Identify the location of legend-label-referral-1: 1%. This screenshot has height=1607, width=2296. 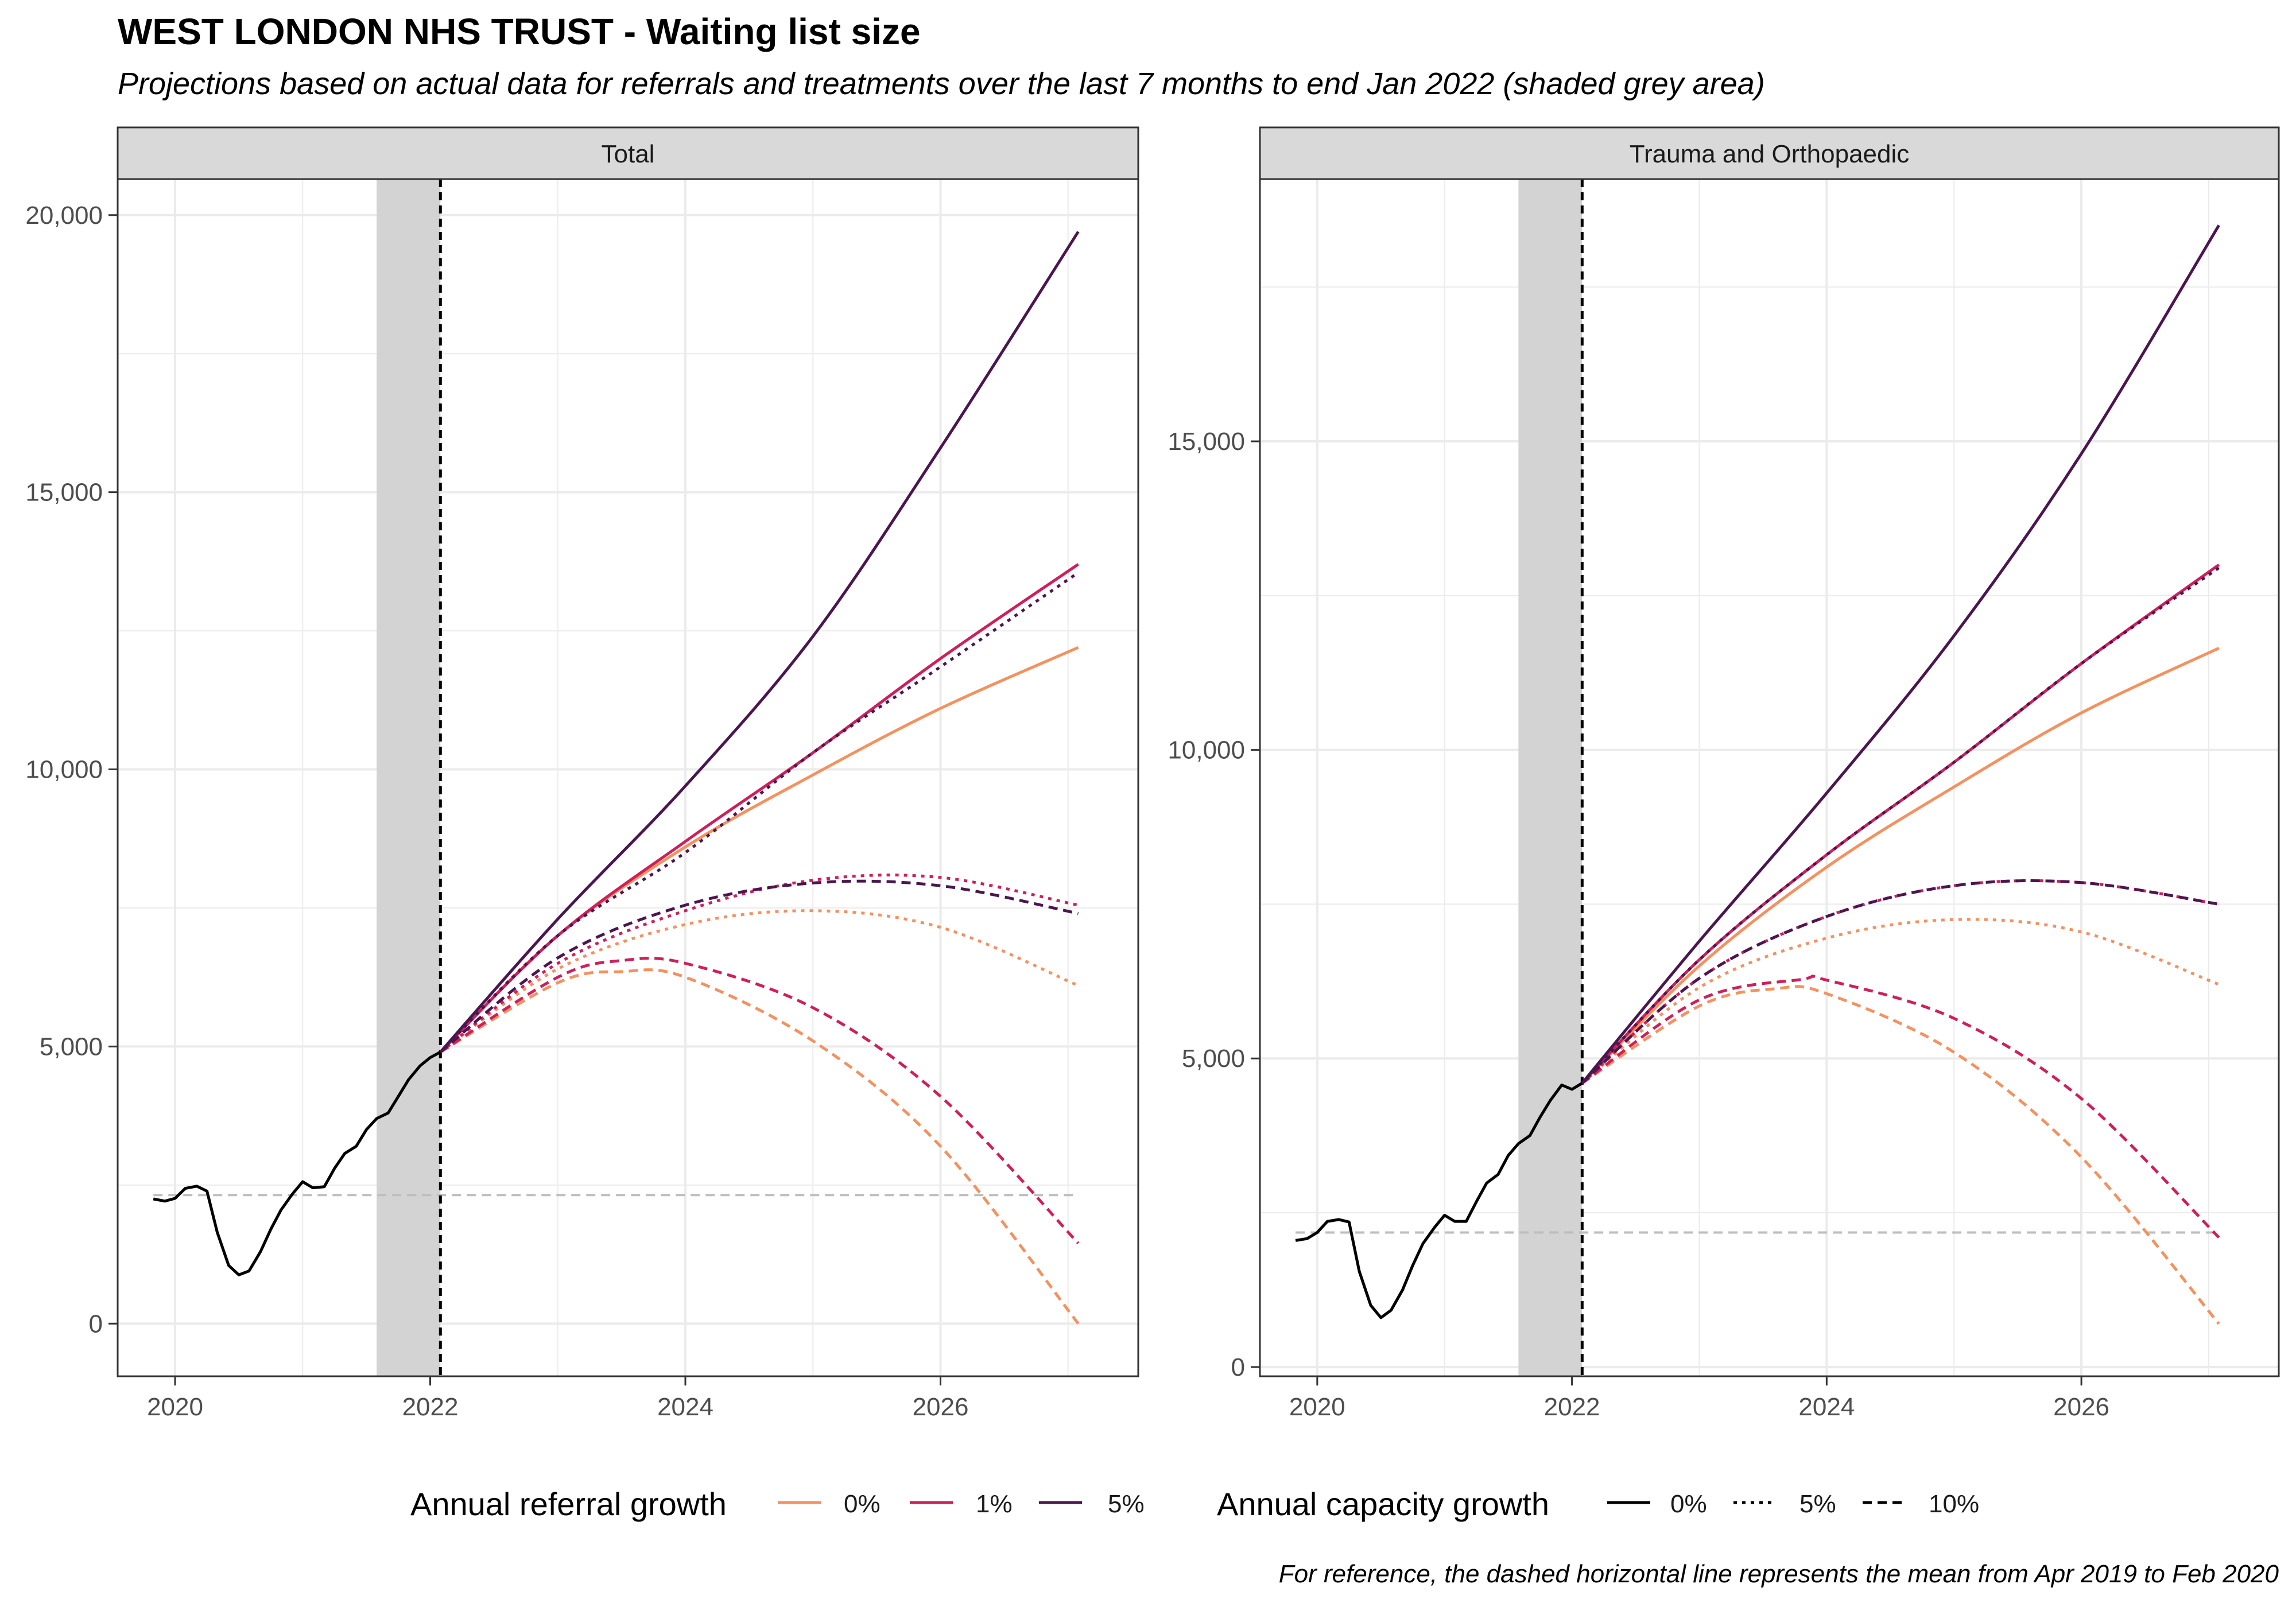
(994, 1504).